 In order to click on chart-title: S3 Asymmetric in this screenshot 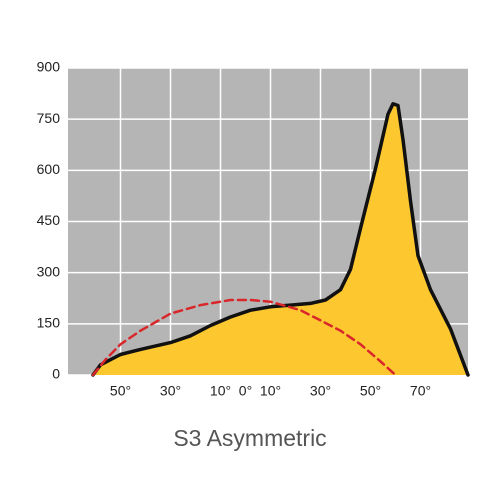, I will do `click(249, 438)`.